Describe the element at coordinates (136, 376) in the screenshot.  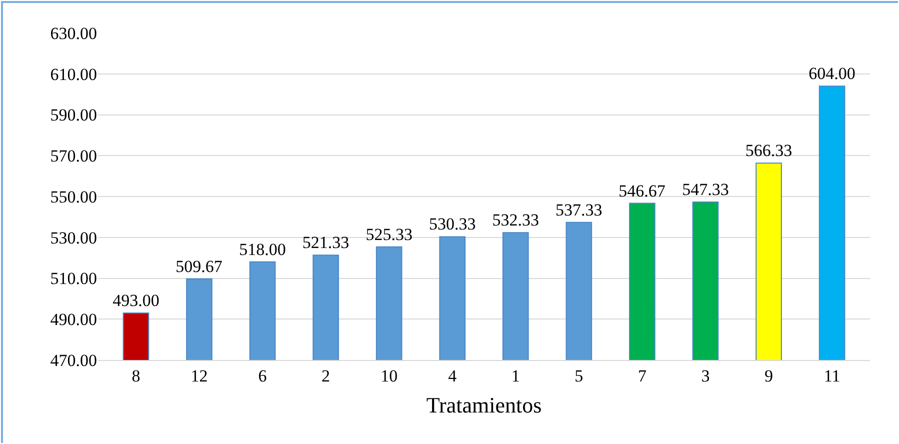
I see `x-tick-label: 8` at that location.